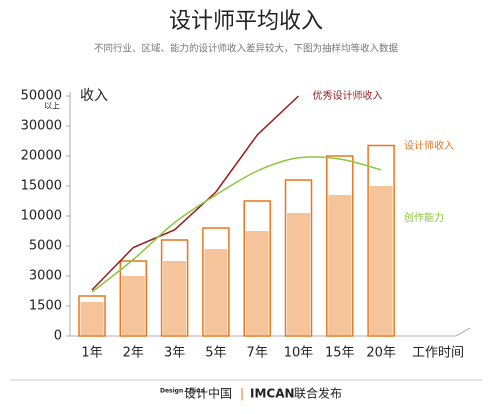 This screenshot has height=414, width=492. Describe the element at coordinates (318, 393) in the screenshot. I see `footer-text: 联合发布` at that location.